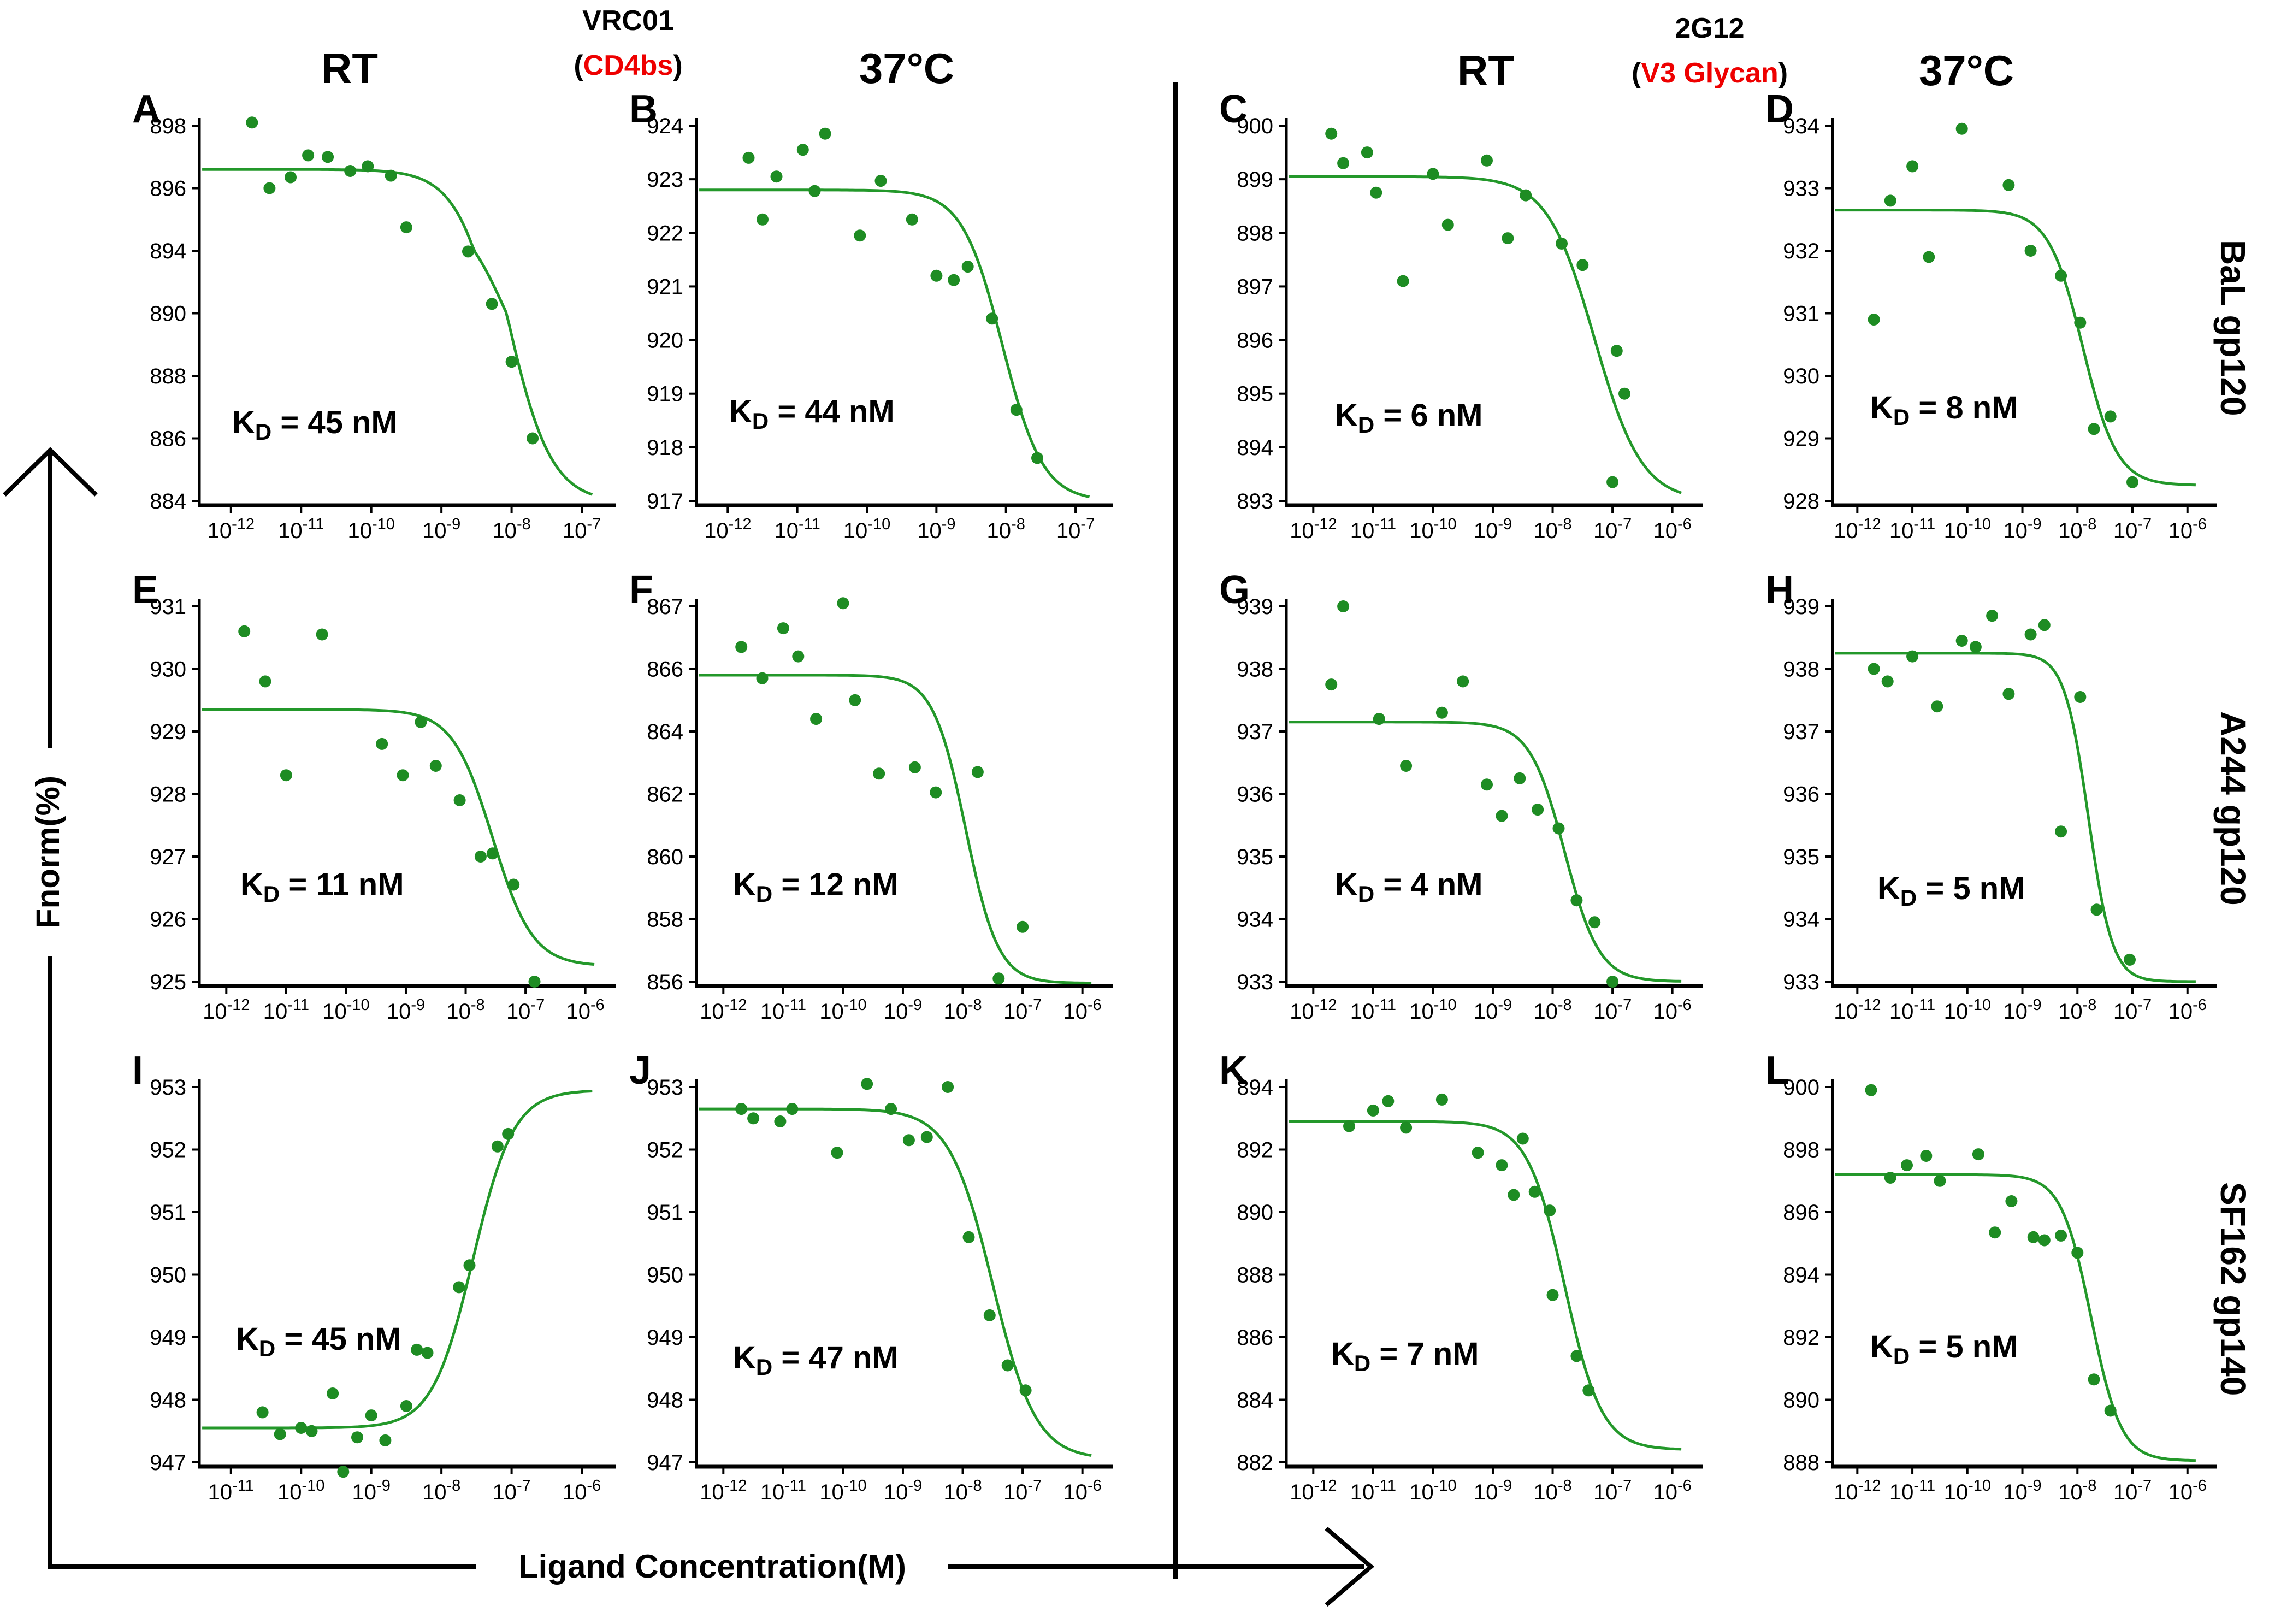 Image resolution: width=2269 pixels, height=1624 pixels. I want to click on panel-letter: L, so click(1777, 1070).